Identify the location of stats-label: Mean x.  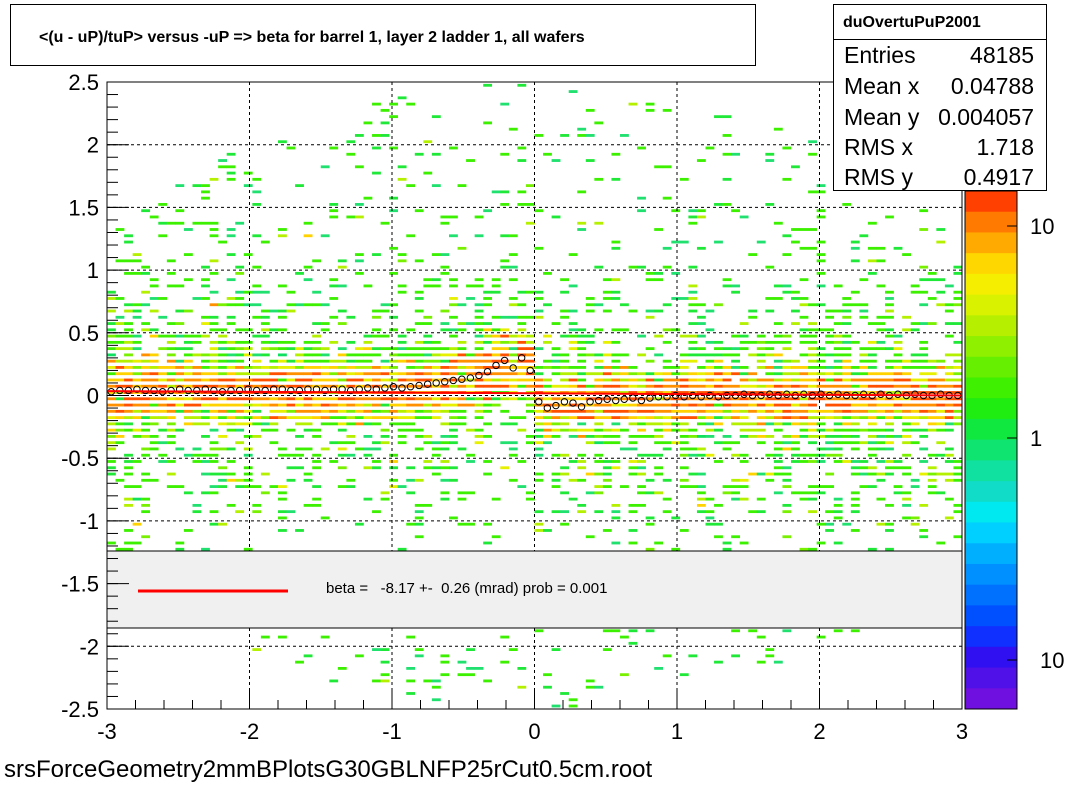
(882, 86).